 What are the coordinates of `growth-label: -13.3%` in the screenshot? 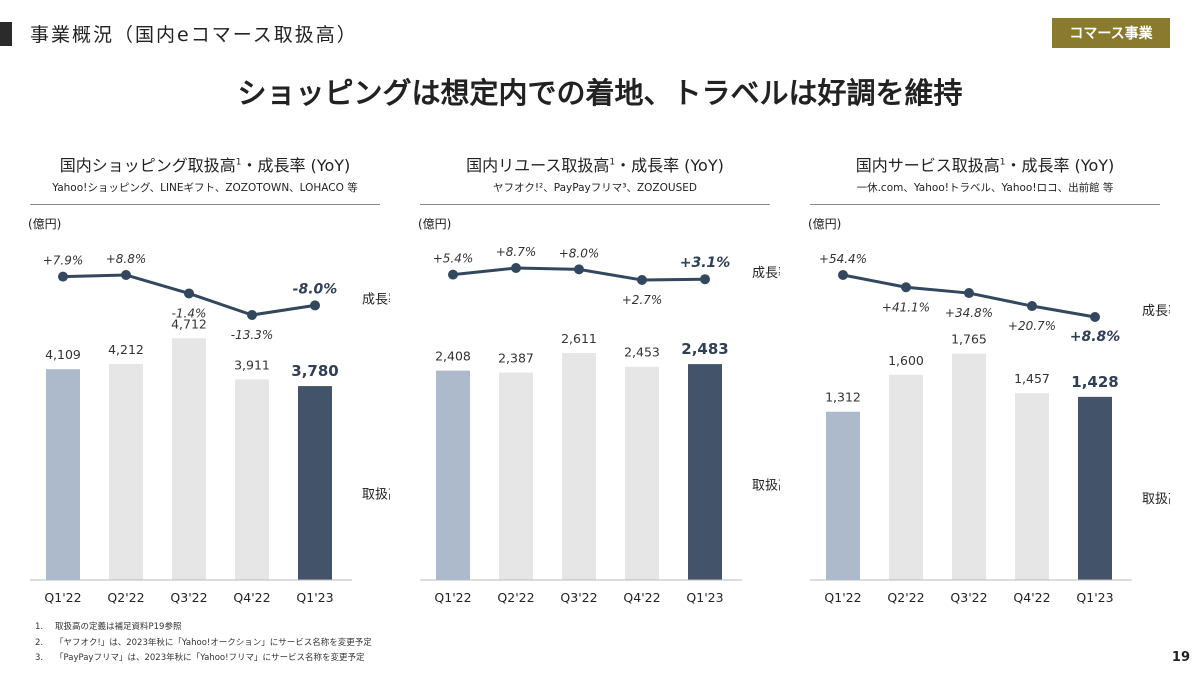 It's located at (252, 335).